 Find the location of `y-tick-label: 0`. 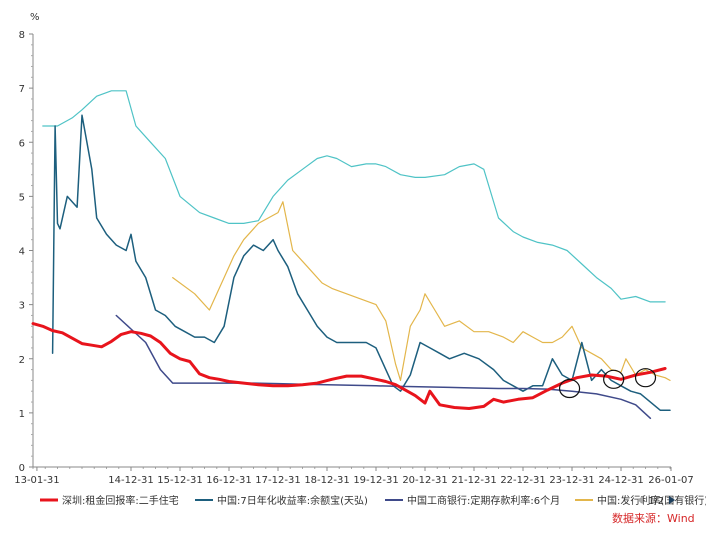

y-tick-label: 0 is located at coordinates (22, 468).